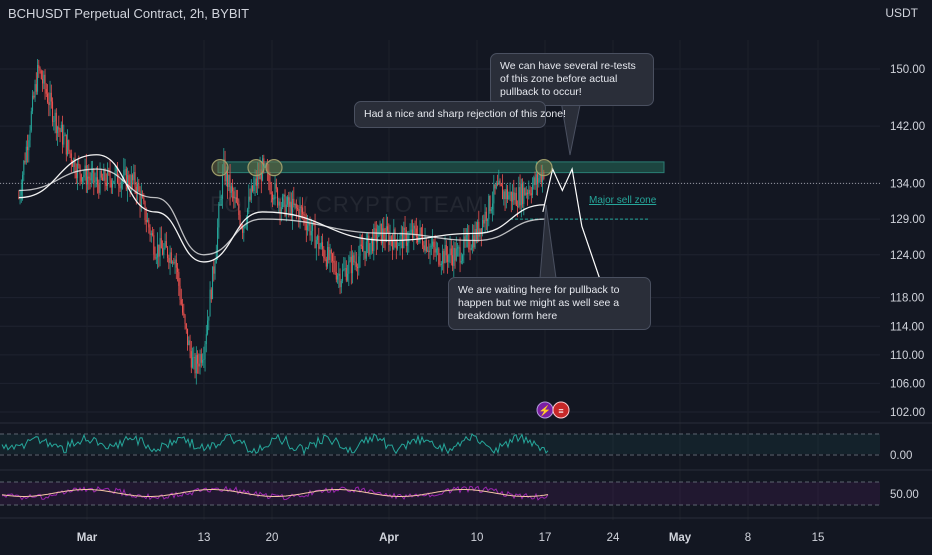 This screenshot has width=932, height=555. I want to click on x-tick-label: 17, so click(545, 538).